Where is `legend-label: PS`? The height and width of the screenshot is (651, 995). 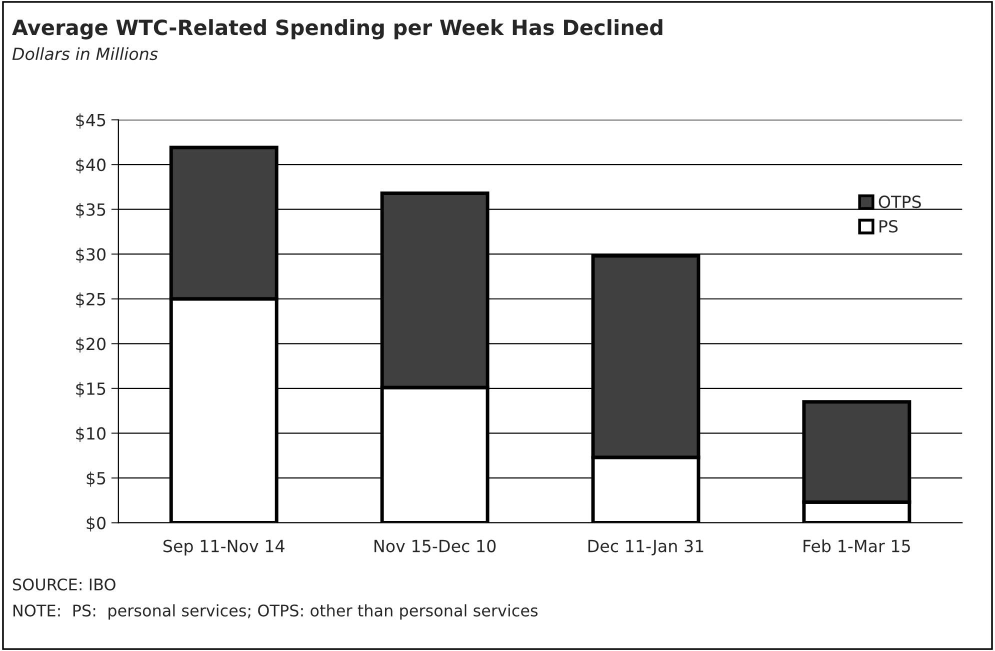 legend-label: PS is located at coordinates (889, 226).